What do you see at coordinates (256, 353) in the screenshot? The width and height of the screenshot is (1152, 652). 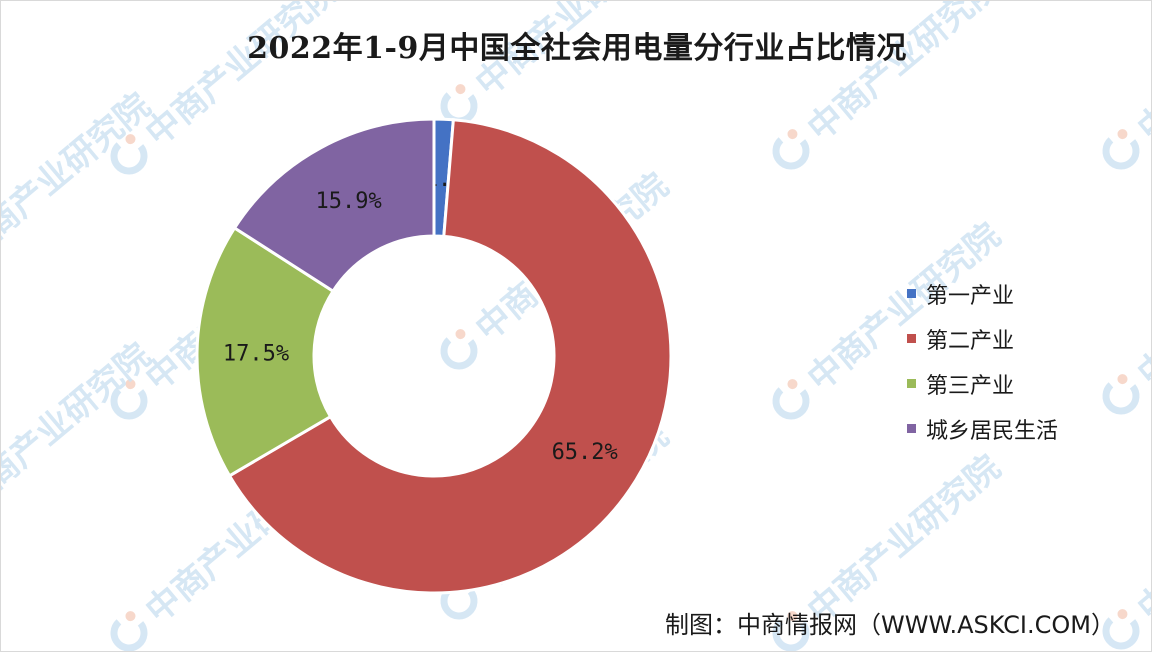 I see `slice-label-3: 17.5%` at bounding box center [256, 353].